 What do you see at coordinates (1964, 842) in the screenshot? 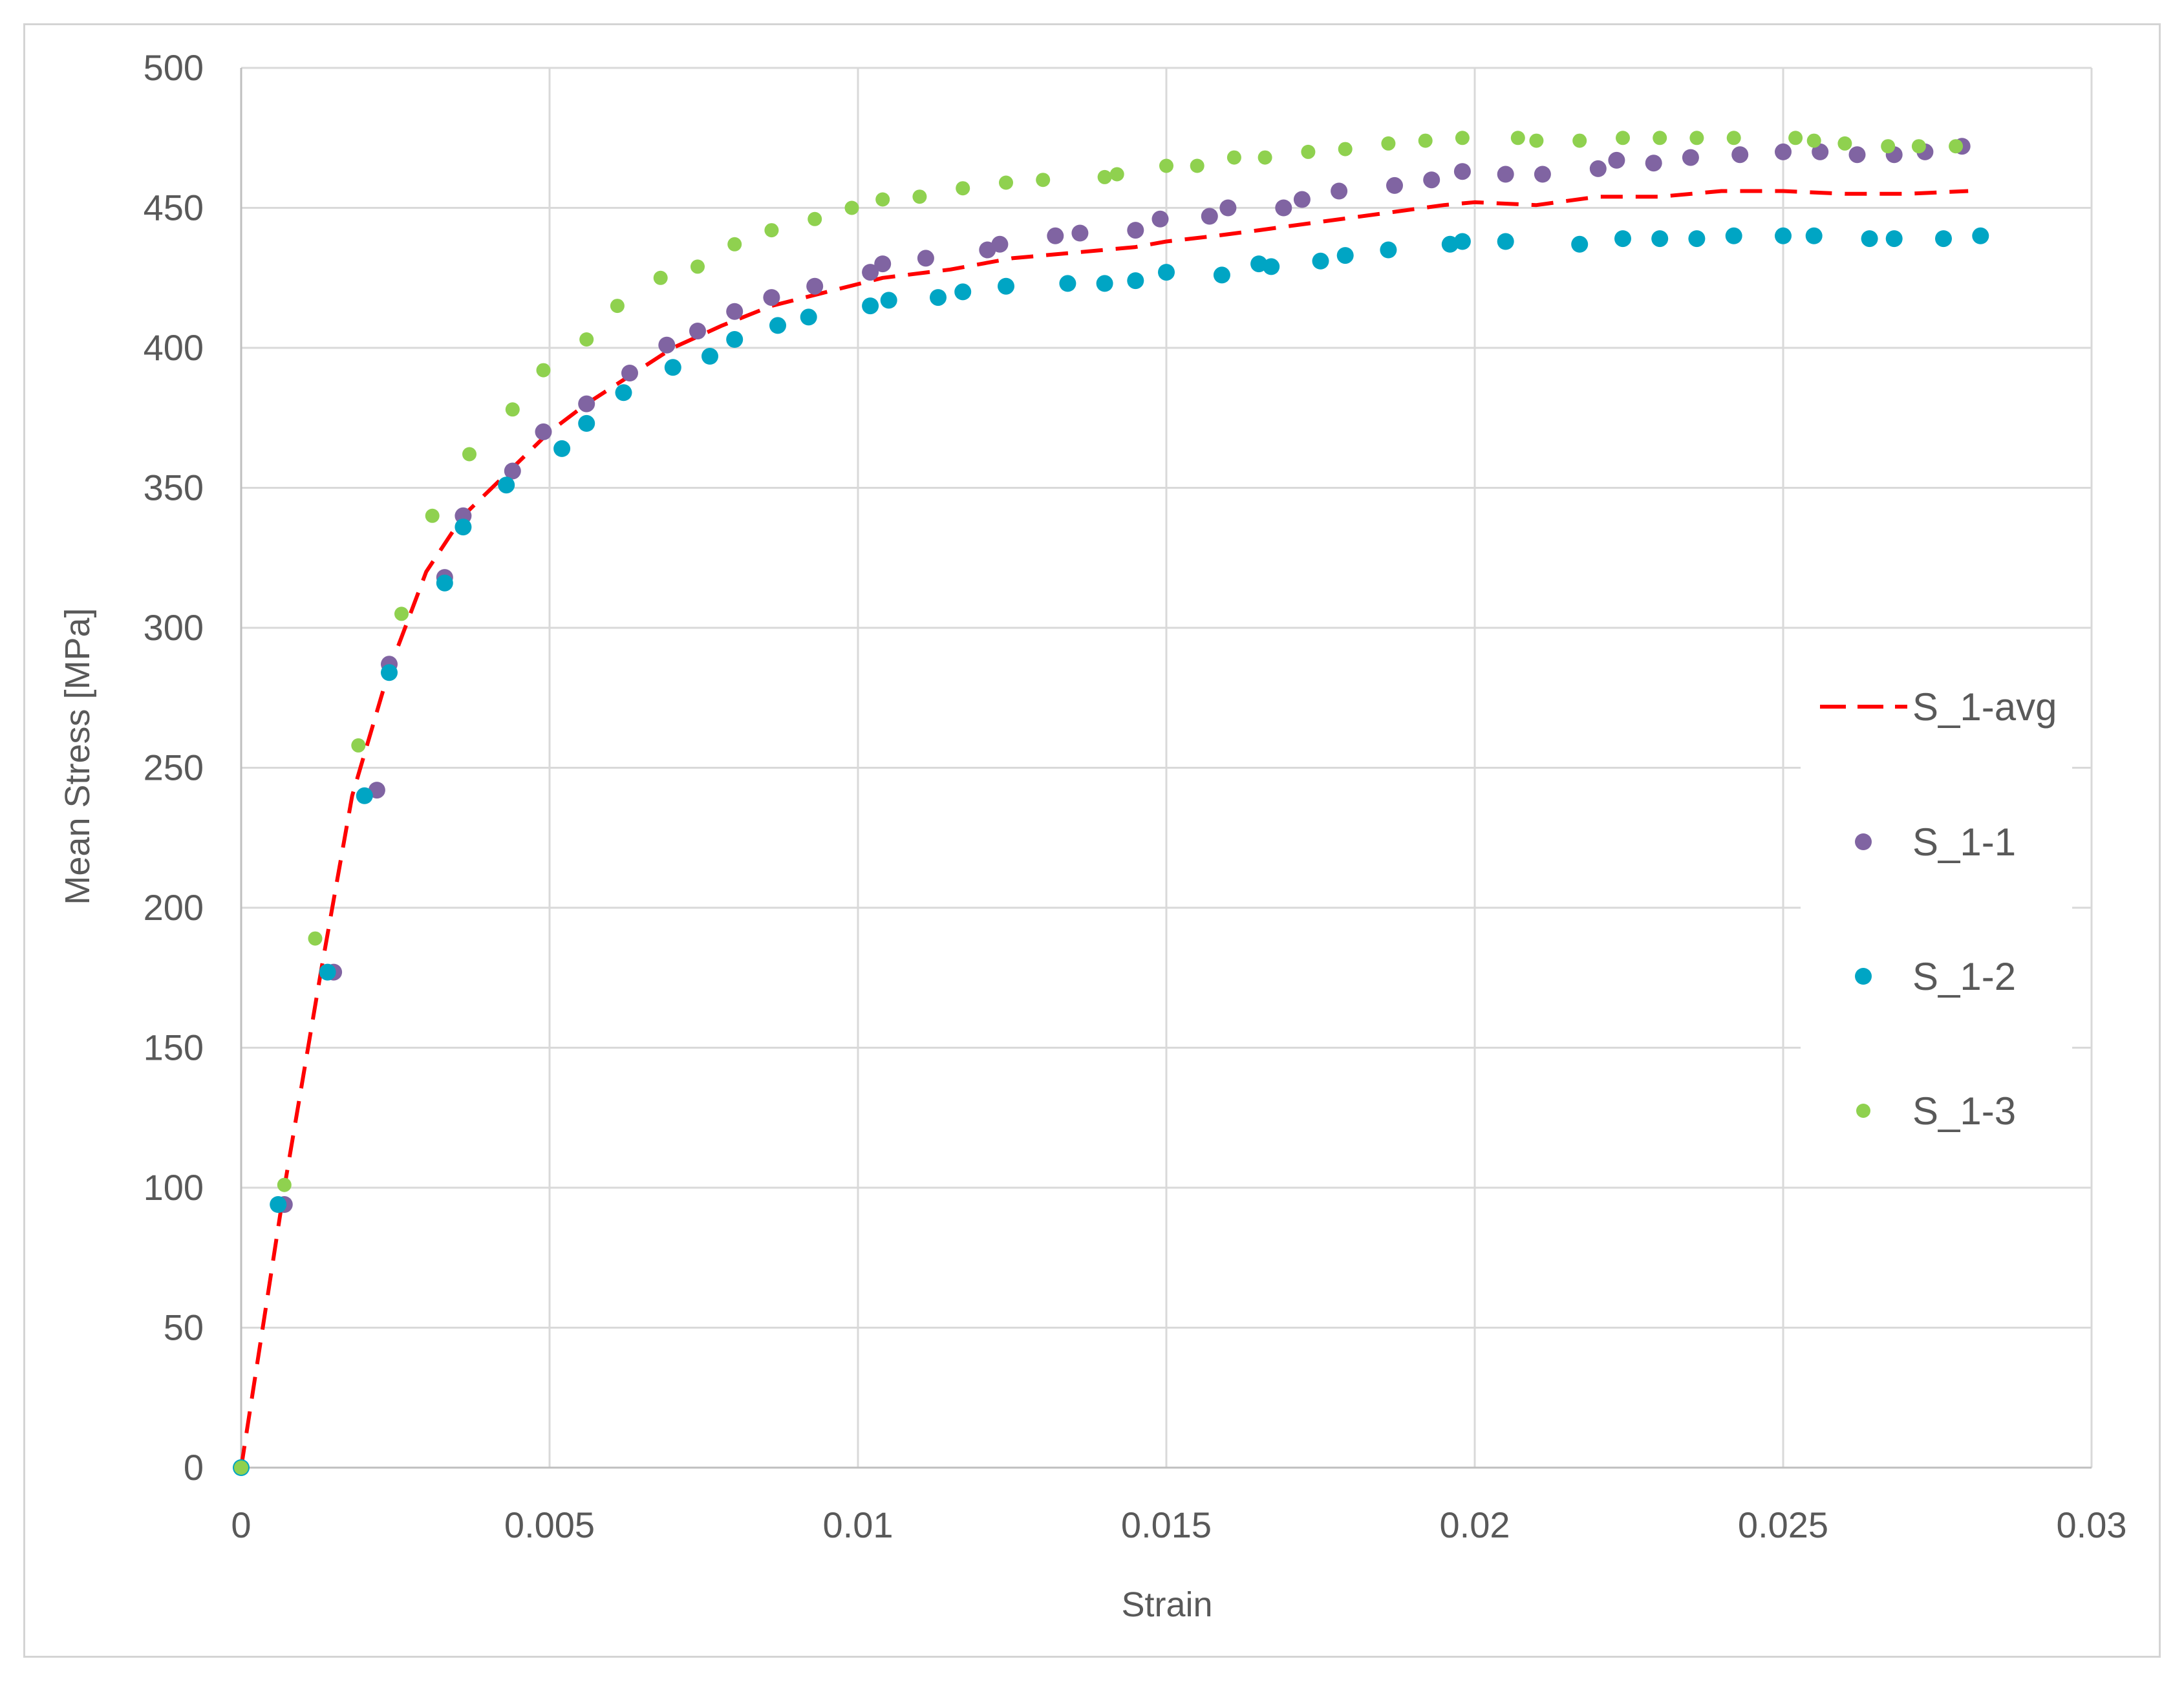
I see `legend-label-s-1-1: S_1-1` at bounding box center [1964, 842].